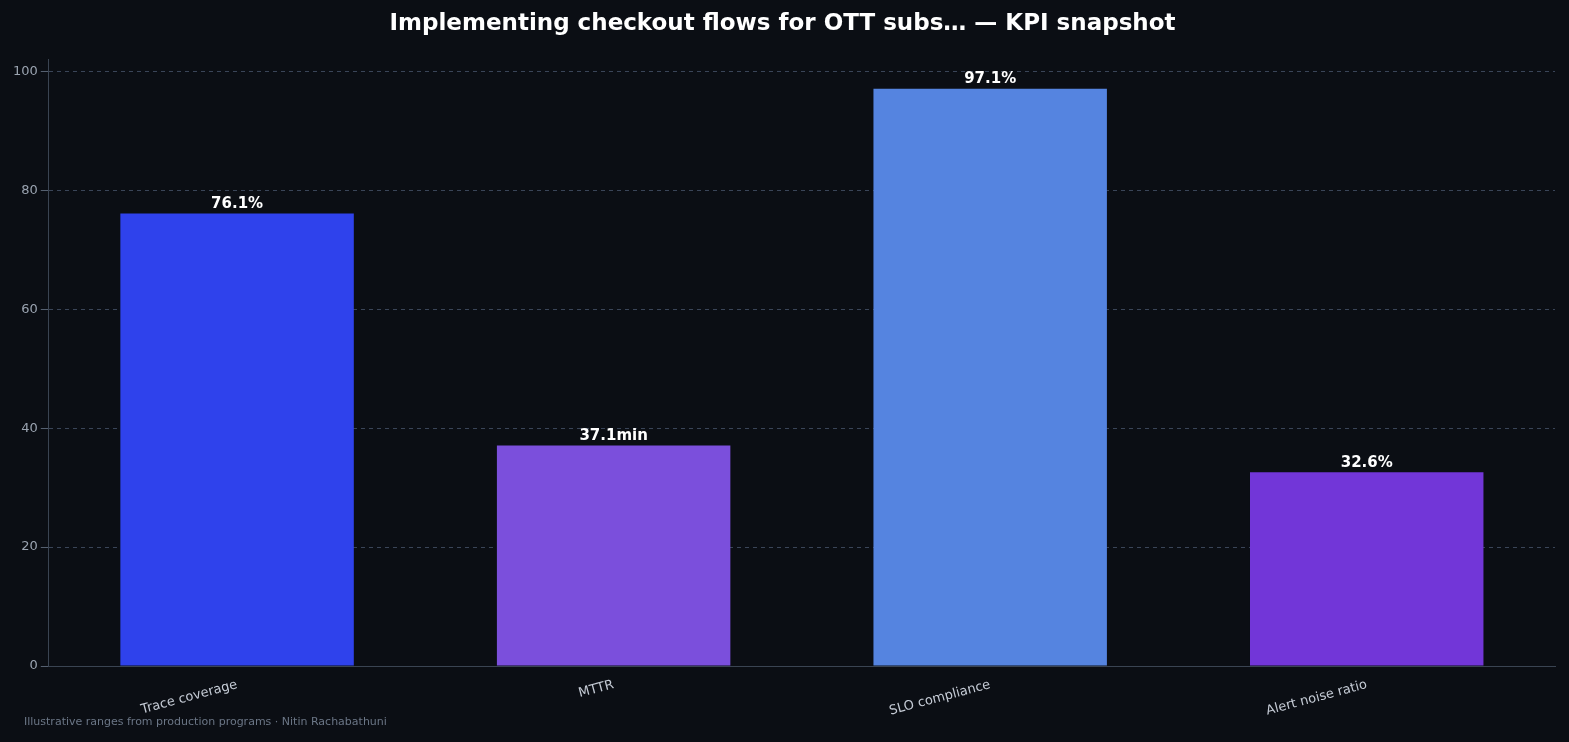  Describe the element at coordinates (29, 308) in the screenshot. I see `y-tick-label: 60` at that location.